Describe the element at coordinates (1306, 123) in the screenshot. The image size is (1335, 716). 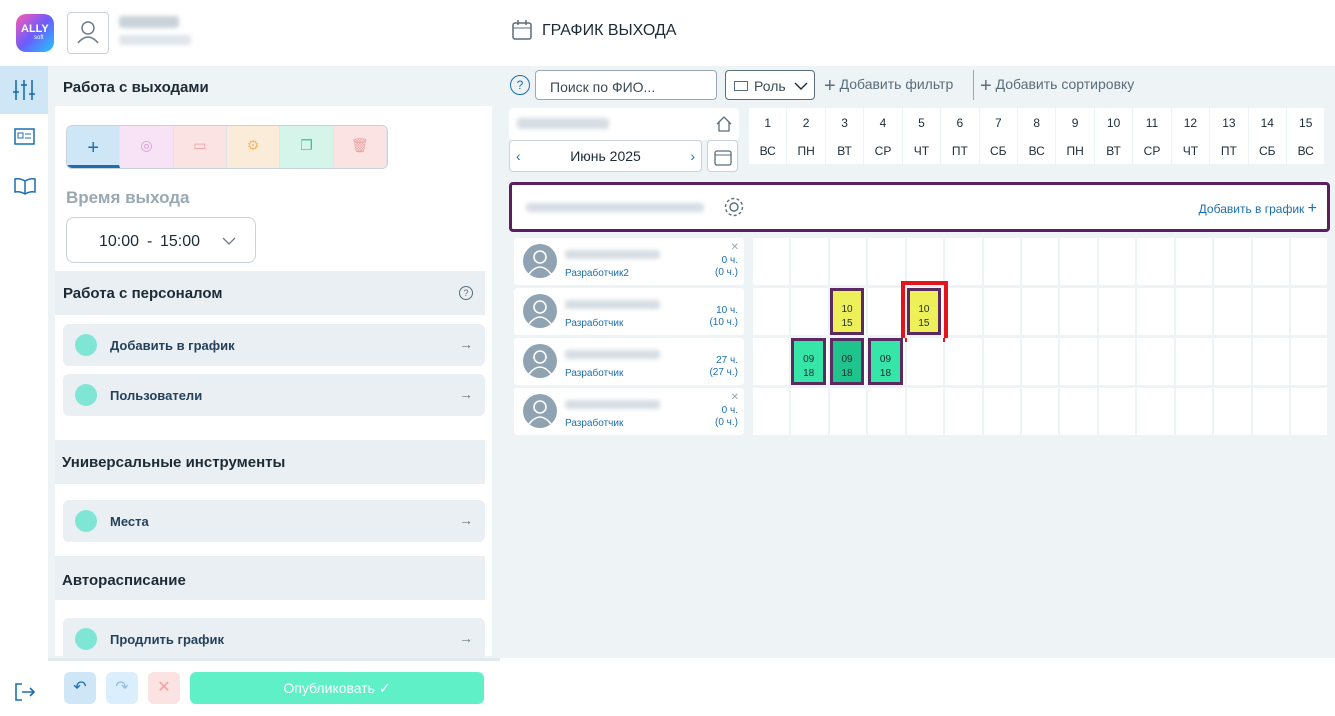
I see `day-number: 15` at that location.